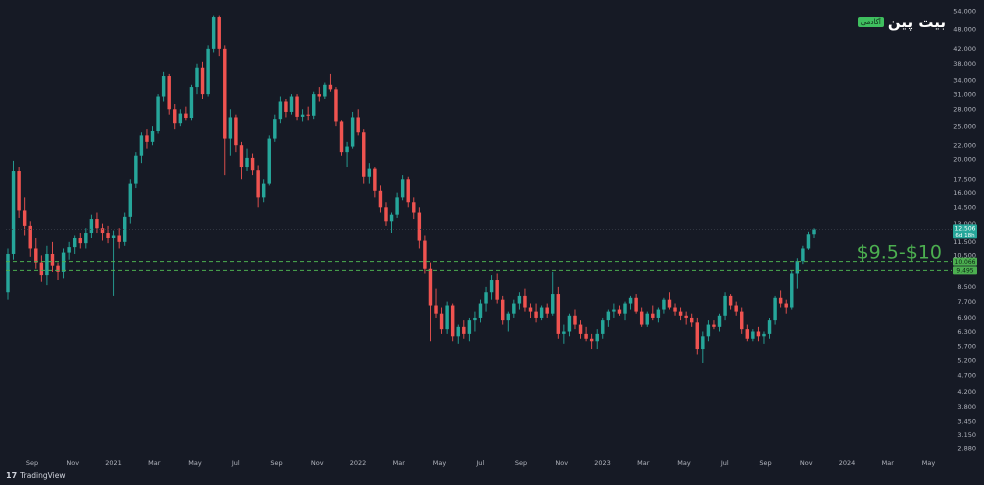 The height and width of the screenshot is (485, 984). I want to click on y-tick-label: 5.700, so click(966, 347).